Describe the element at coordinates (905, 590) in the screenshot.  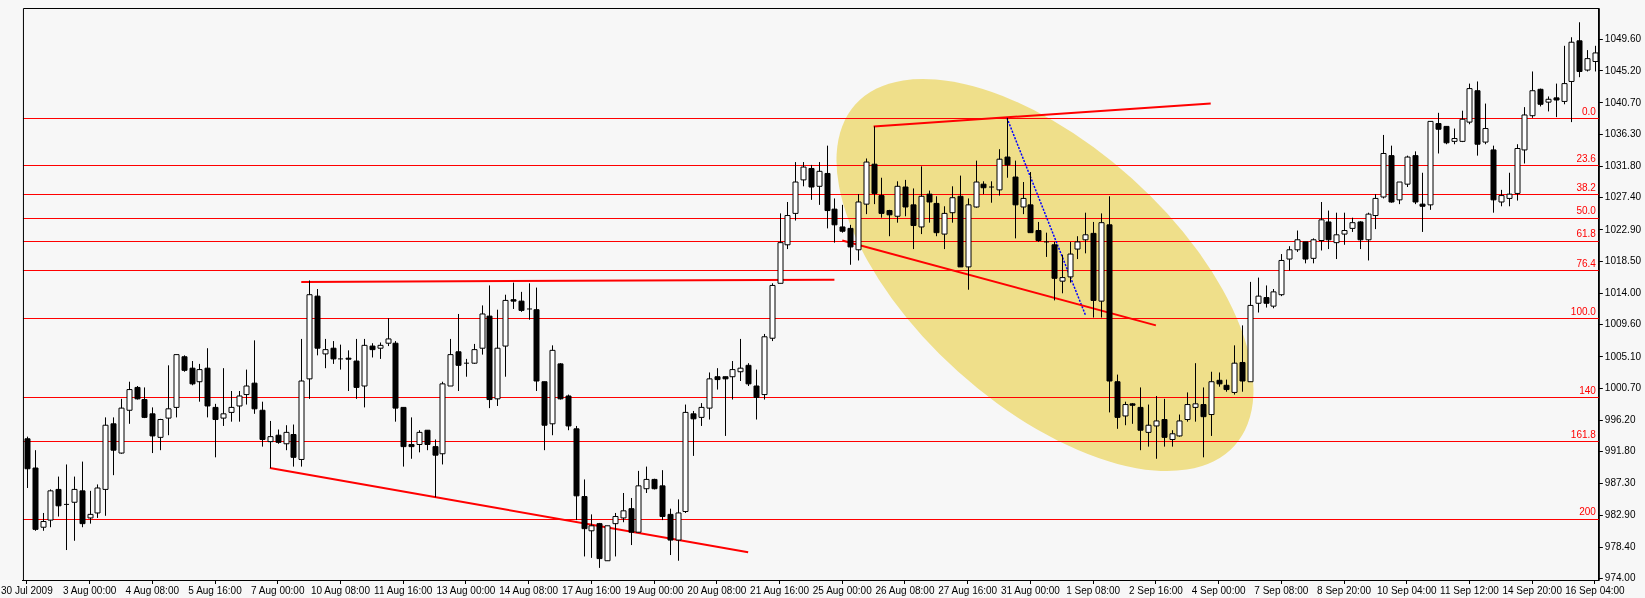
I see `x-tick-label: 26 Aug 08:00` at that location.